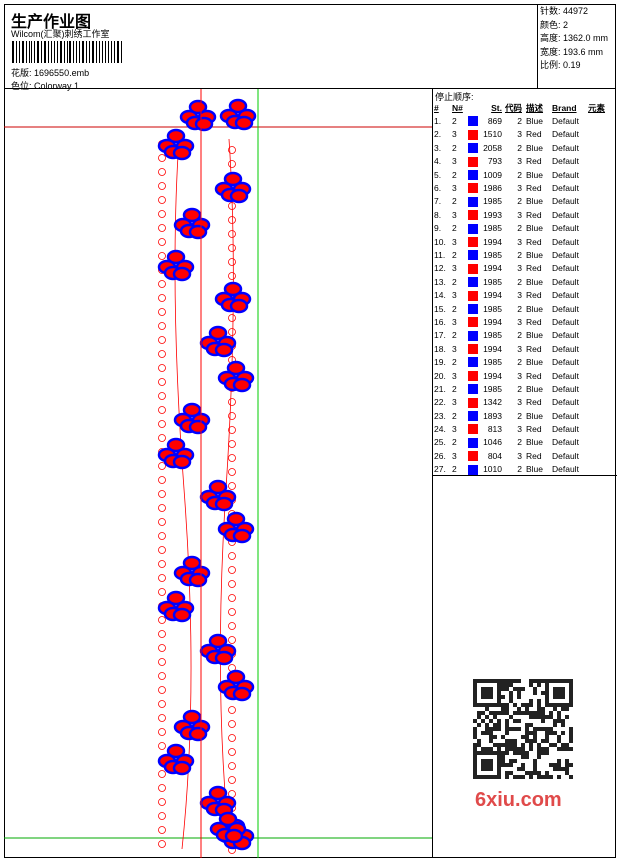  I want to click on row-index: 3., so click(438, 147).